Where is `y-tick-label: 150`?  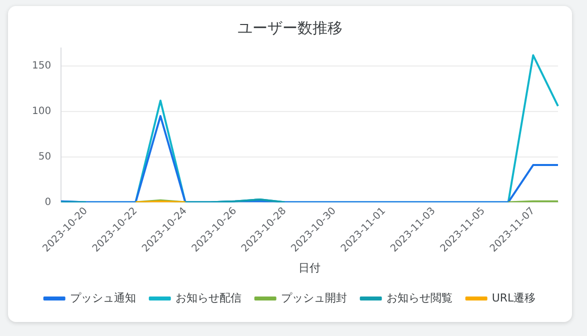 y-tick-label: 150 is located at coordinates (42, 66).